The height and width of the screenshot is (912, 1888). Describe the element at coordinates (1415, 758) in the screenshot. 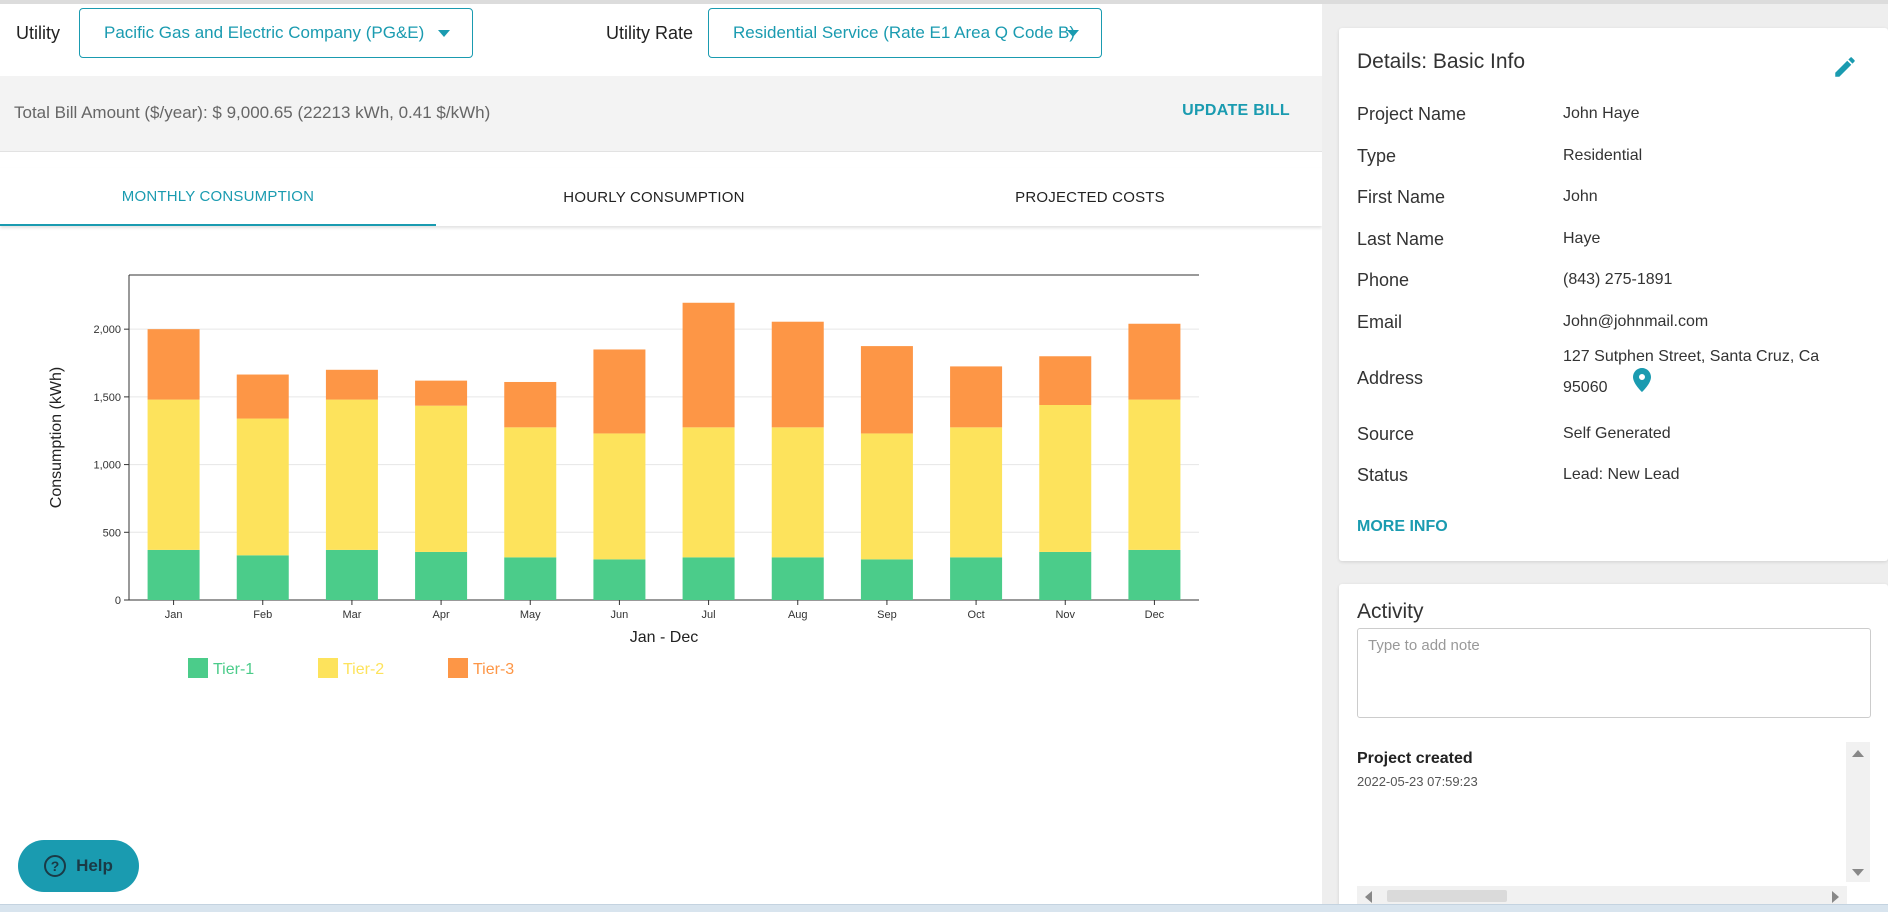

I see `activity-item-title: Project created` at that location.